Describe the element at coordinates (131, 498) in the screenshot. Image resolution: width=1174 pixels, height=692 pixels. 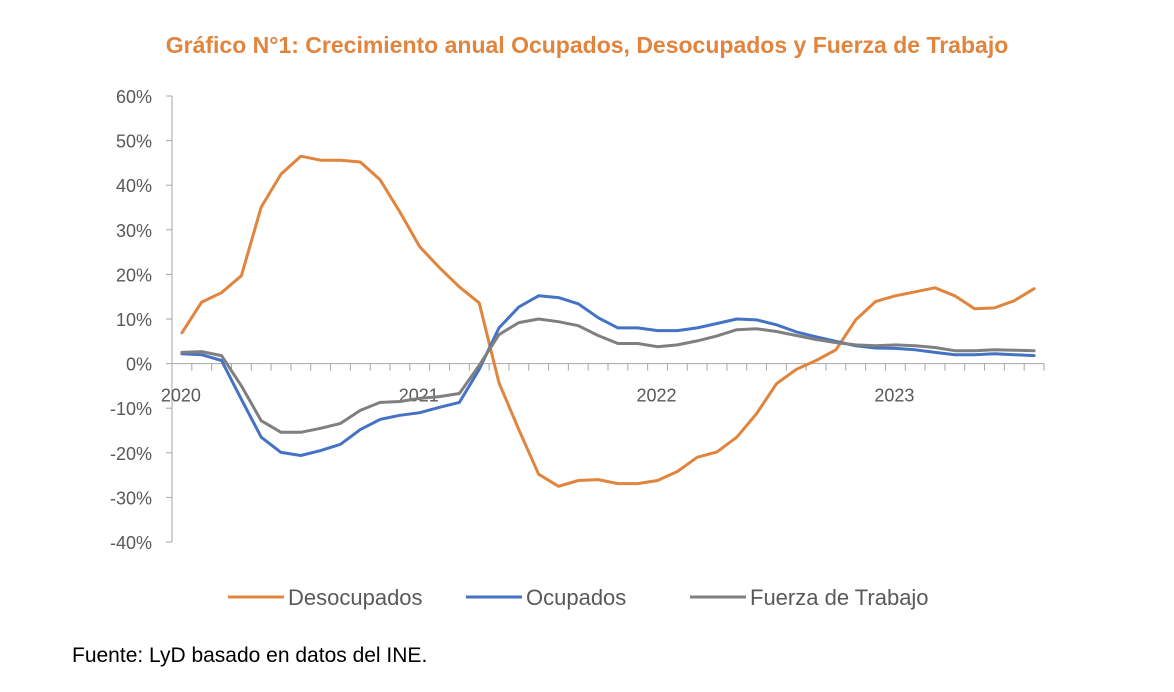
I see `y-tick-label: -30%` at that location.